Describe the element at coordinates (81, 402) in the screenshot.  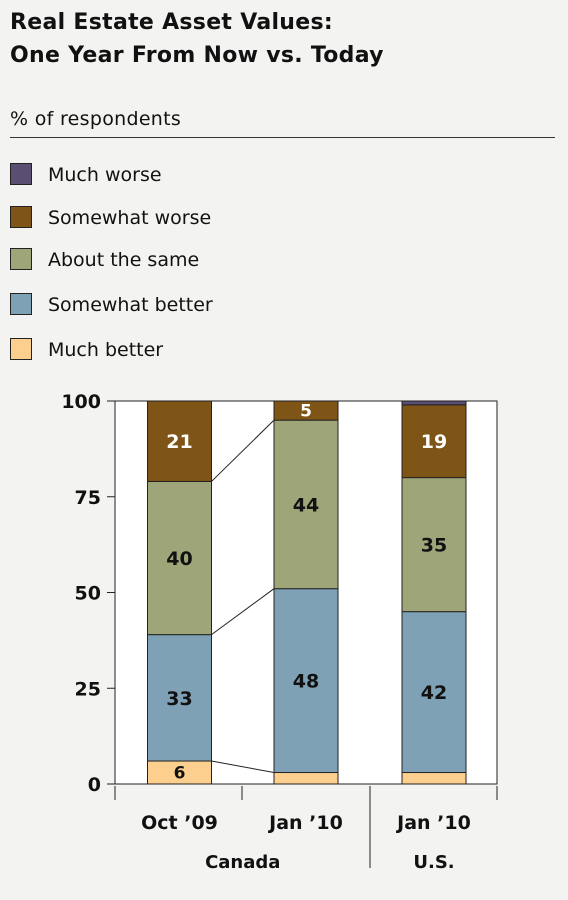
I see `y-tick-label-100: 100` at that location.